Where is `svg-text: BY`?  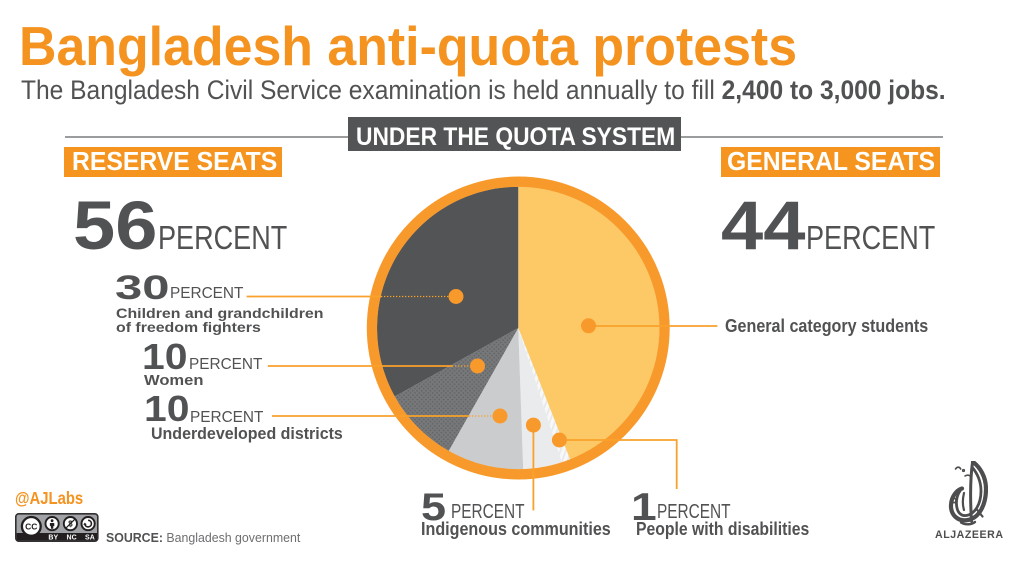 svg-text: BY is located at coordinates (53, 538).